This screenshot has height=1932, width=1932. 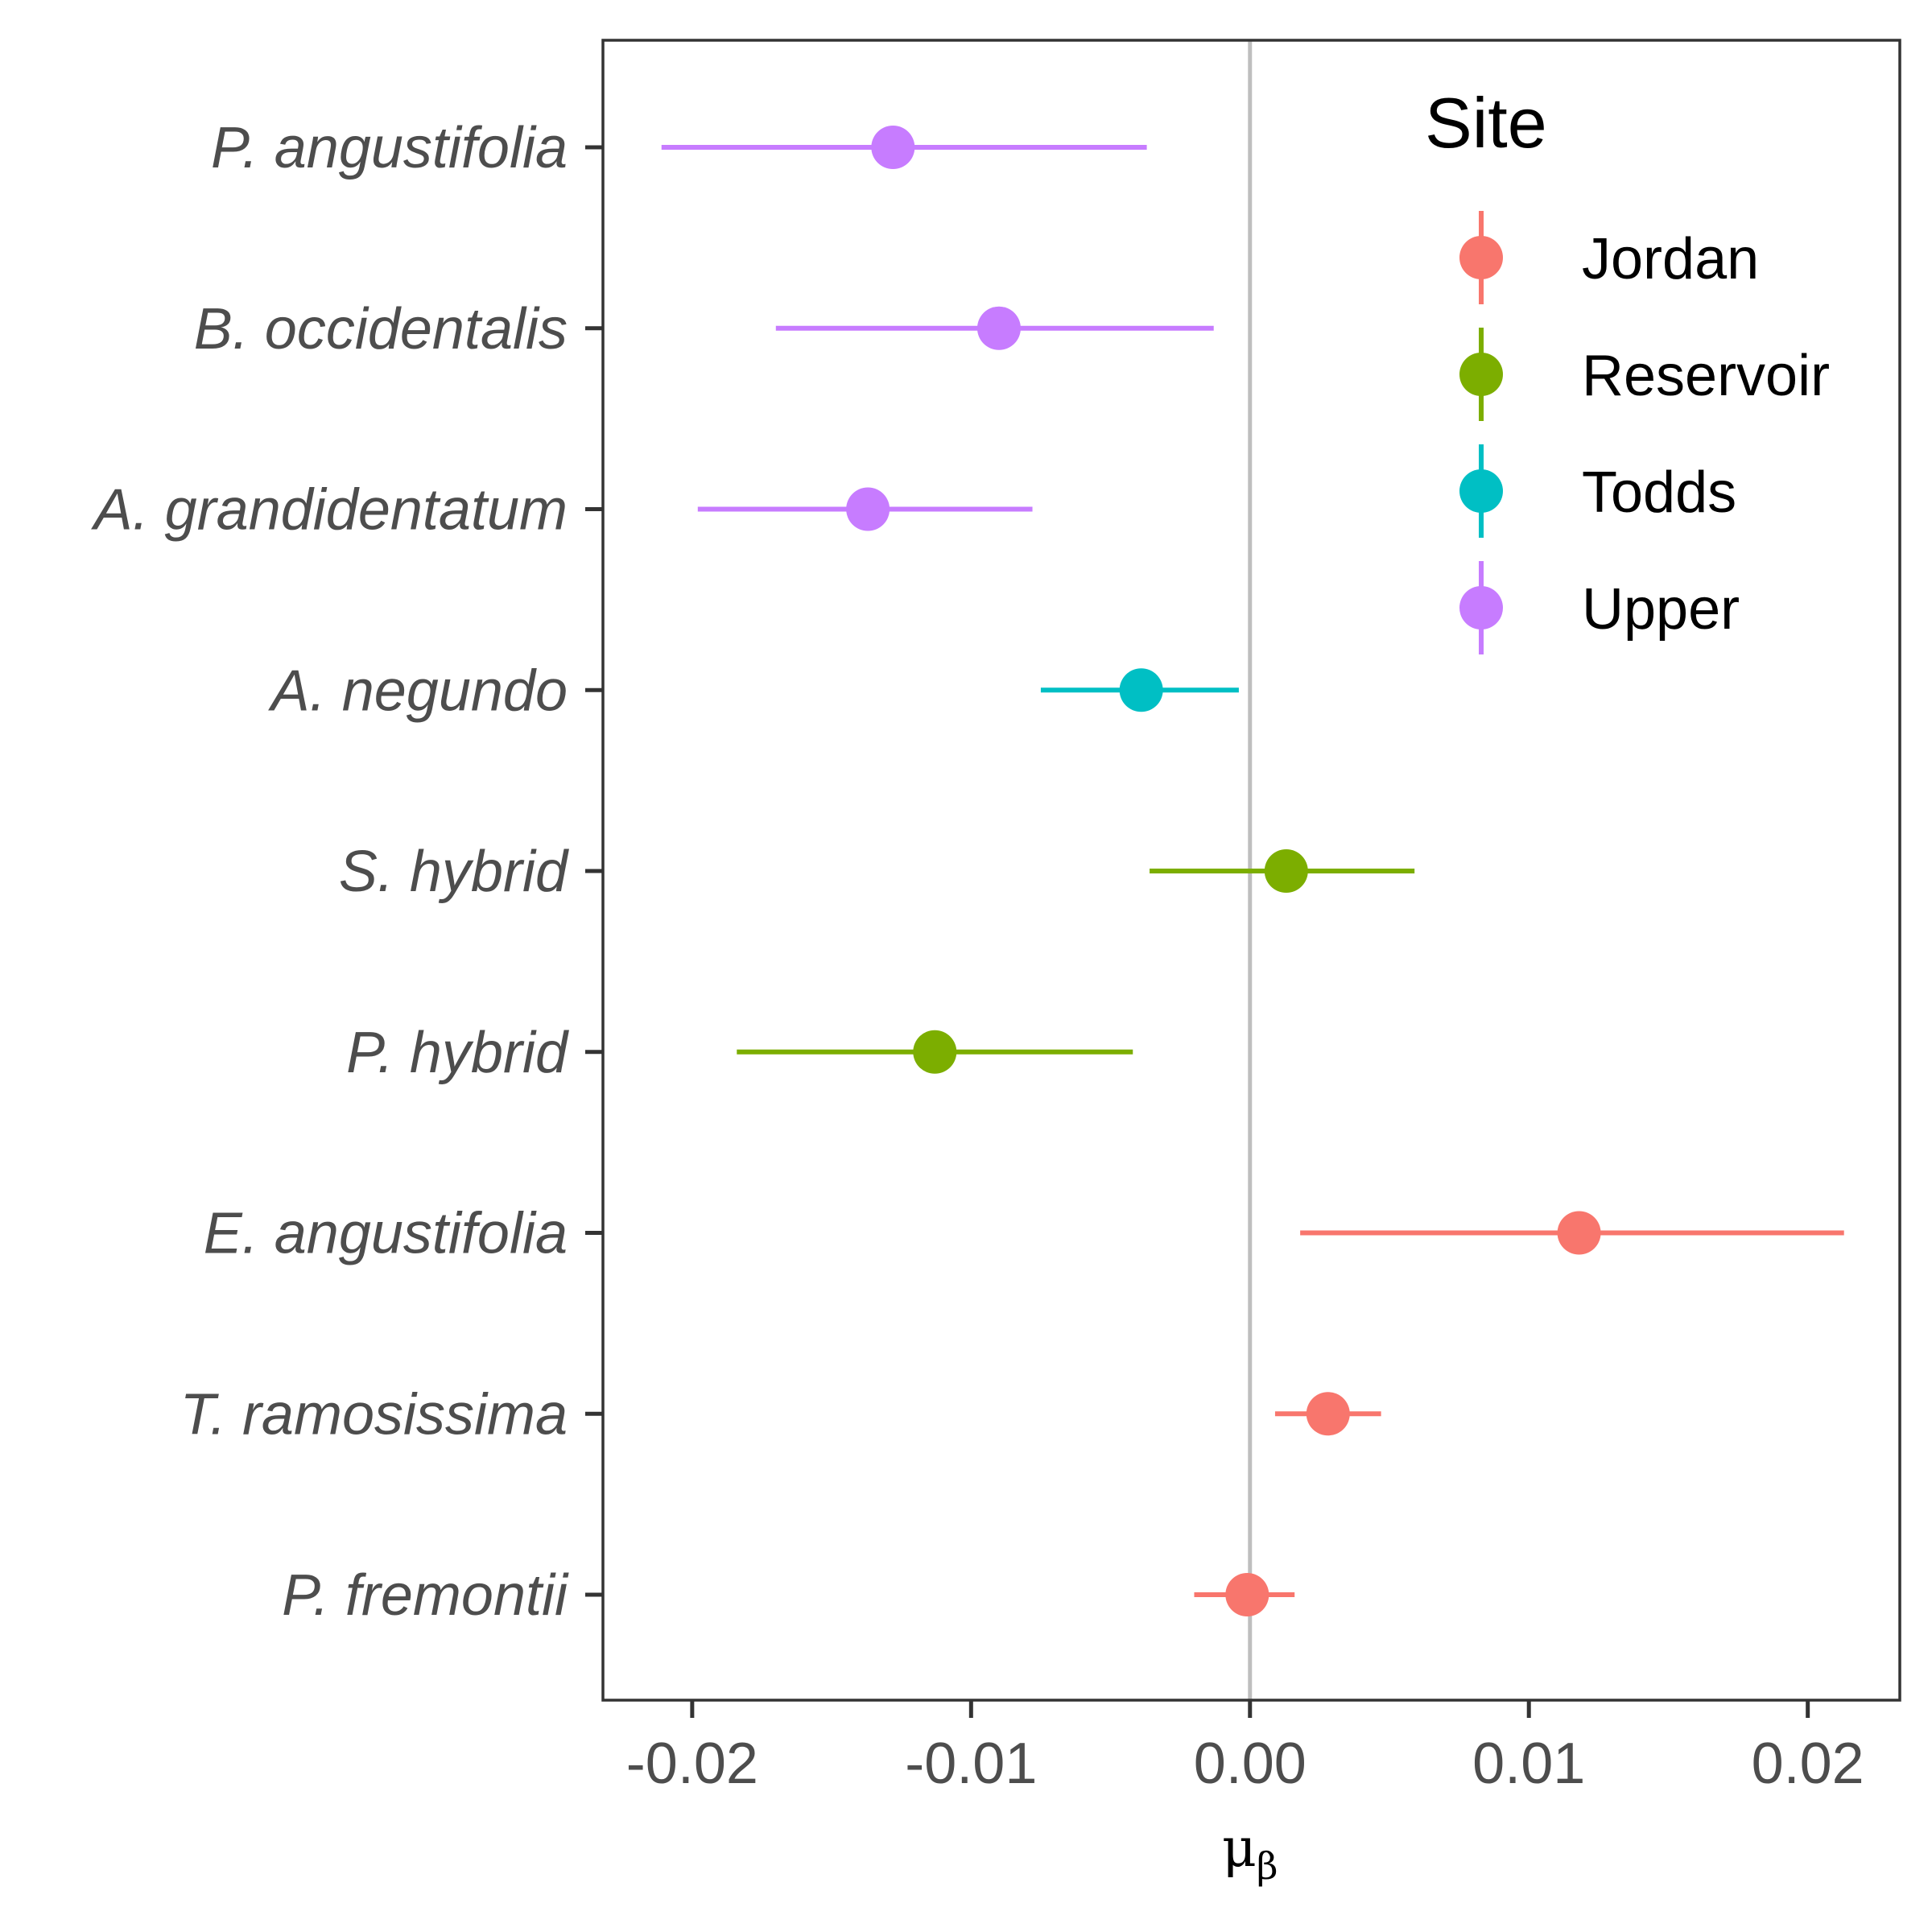 I want to click on x-axis-title-main: μ, so click(x=1239, y=1848).